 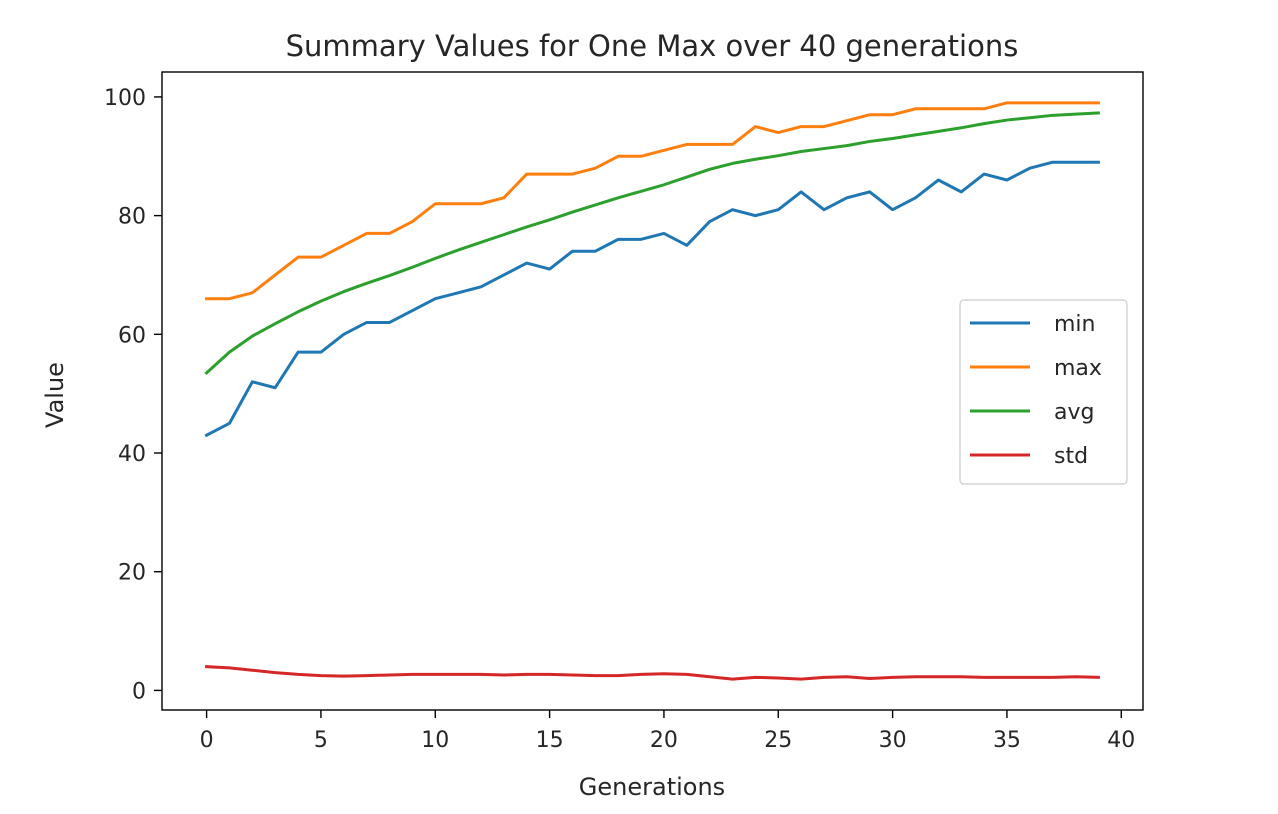 What do you see at coordinates (321, 740) in the screenshot?
I see `x-tick-label: 5` at bounding box center [321, 740].